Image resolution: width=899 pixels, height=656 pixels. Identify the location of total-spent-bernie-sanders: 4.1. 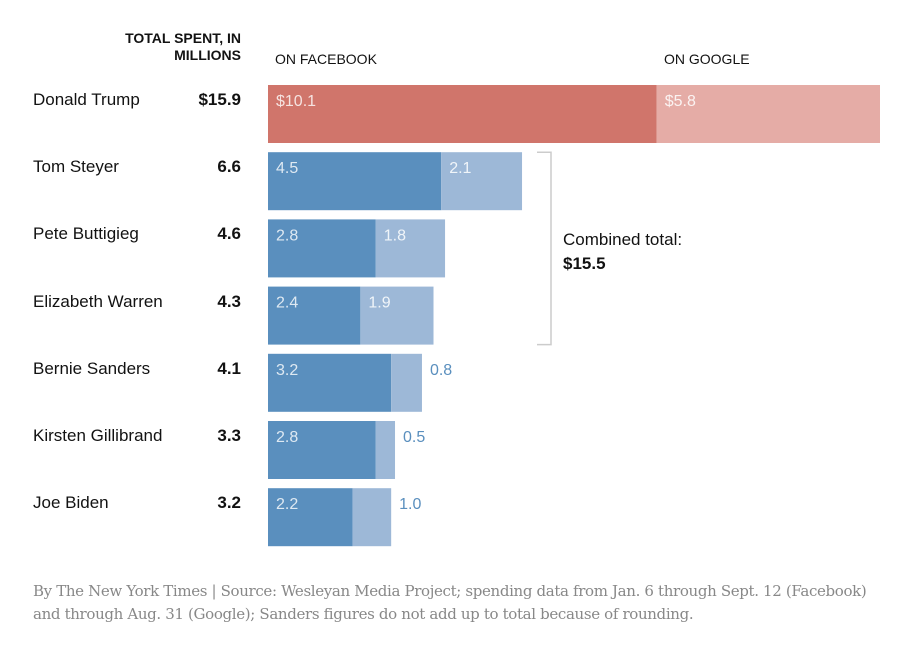
(229, 368).